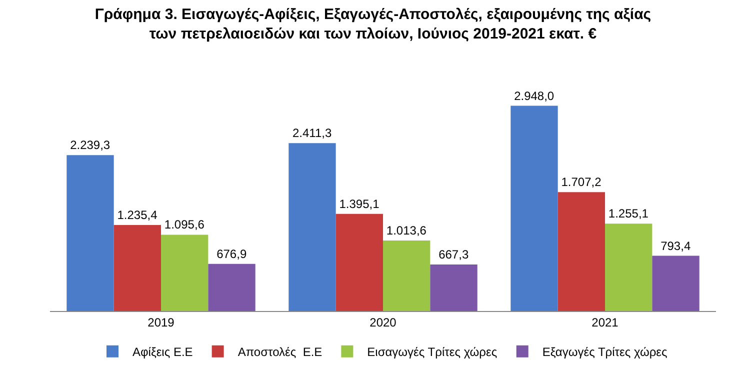 The height and width of the screenshot is (378, 746). I want to click on data-label: 1.013,6, so click(406, 230).